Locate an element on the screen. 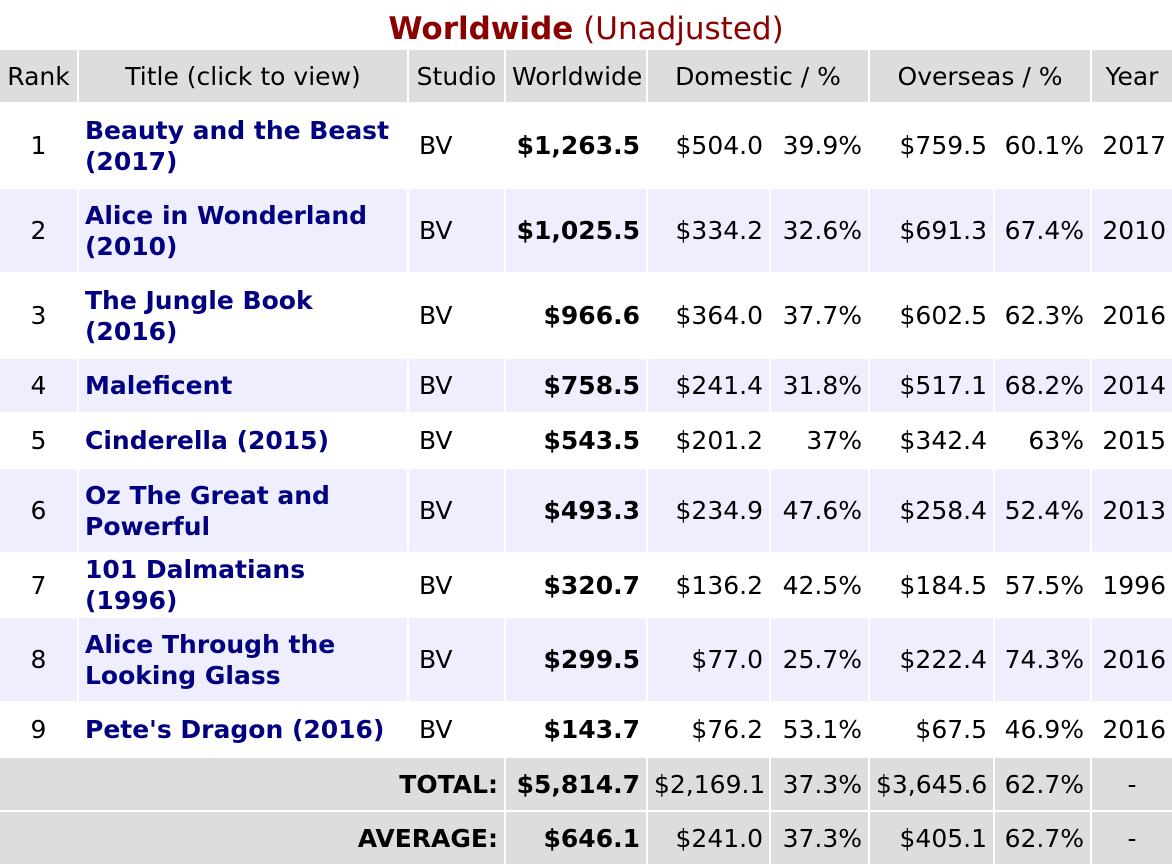 This screenshot has width=1172, height=866. domestic-pct-cell: 37.7% is located at coordinates (820, 316).